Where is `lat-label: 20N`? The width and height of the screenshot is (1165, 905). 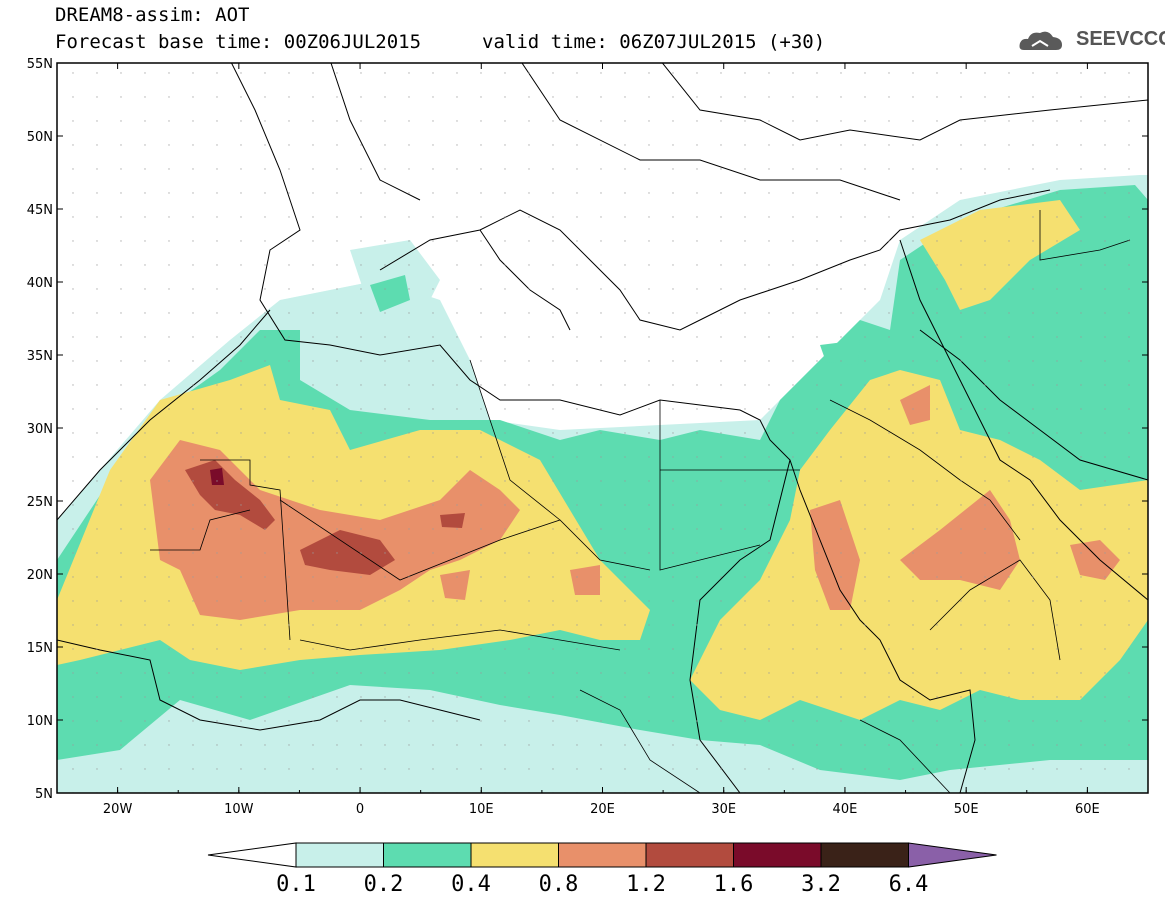
lat-label: 20N is located at coordinates (40, 575).